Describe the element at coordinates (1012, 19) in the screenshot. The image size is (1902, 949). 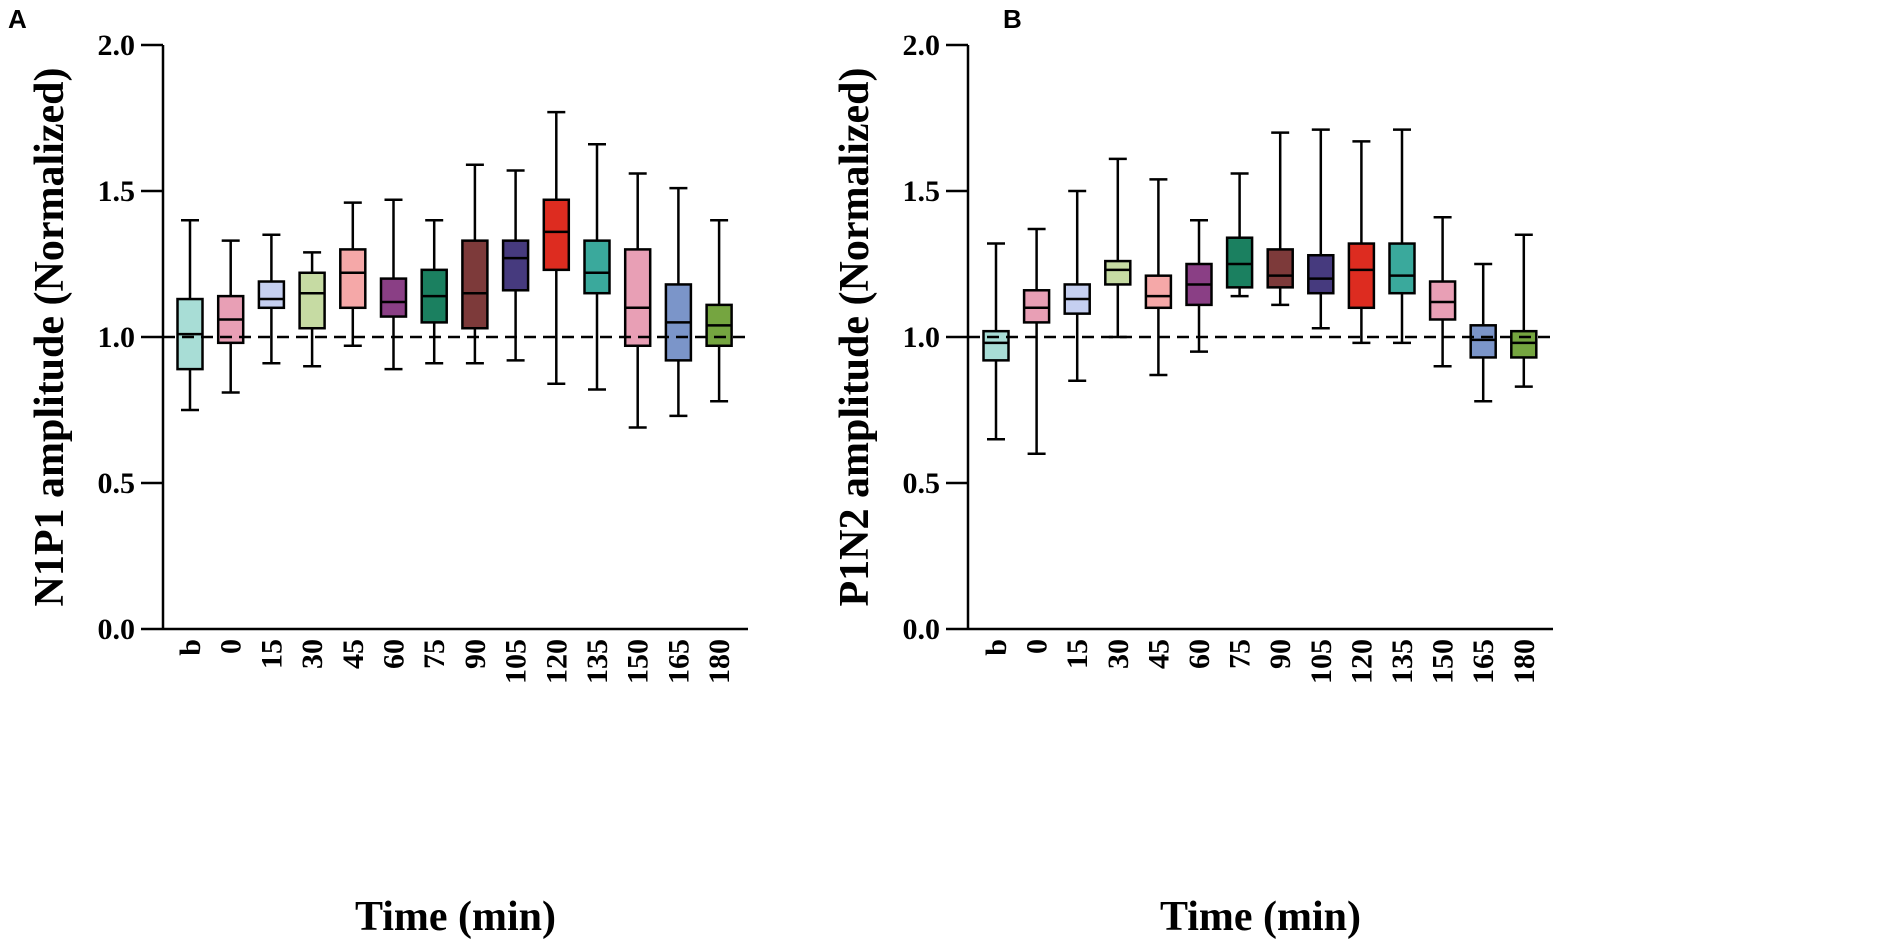
I see `panel-letter-b: B` at that location.